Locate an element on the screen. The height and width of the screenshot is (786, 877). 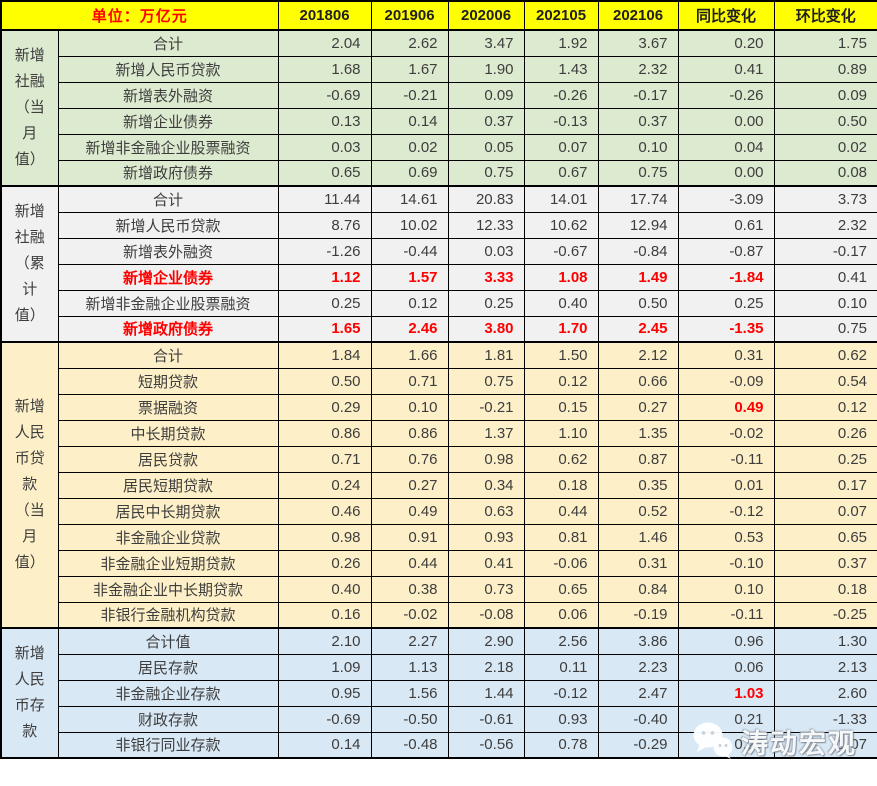
value-cell: 1.81 is located at coordinates (486, 355).